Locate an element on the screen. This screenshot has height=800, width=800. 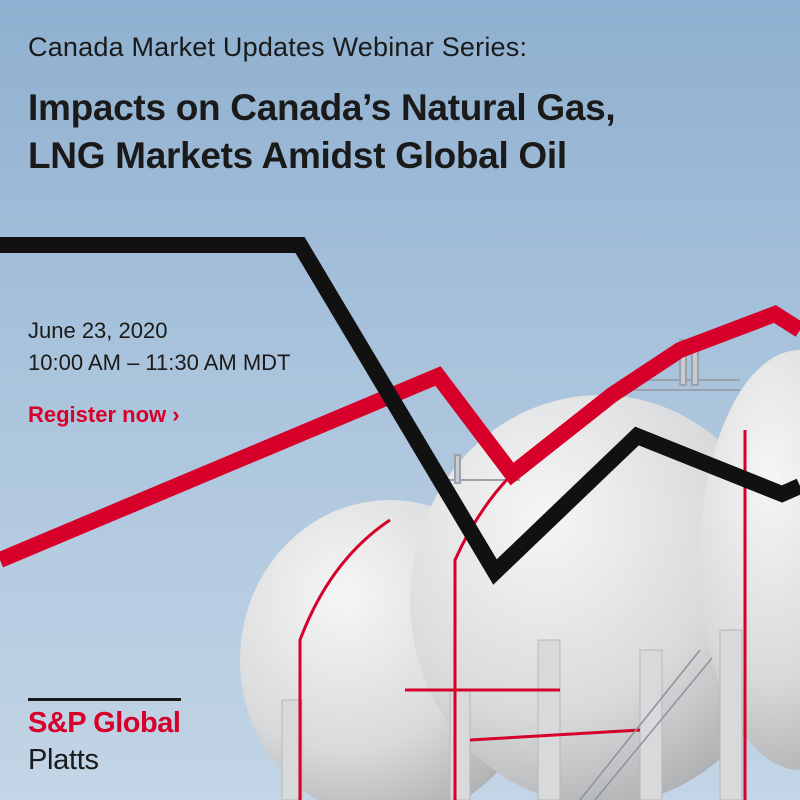
title-line-1: Impacts on Canada’s Natural Gas, is located at coordinates (322, 107).